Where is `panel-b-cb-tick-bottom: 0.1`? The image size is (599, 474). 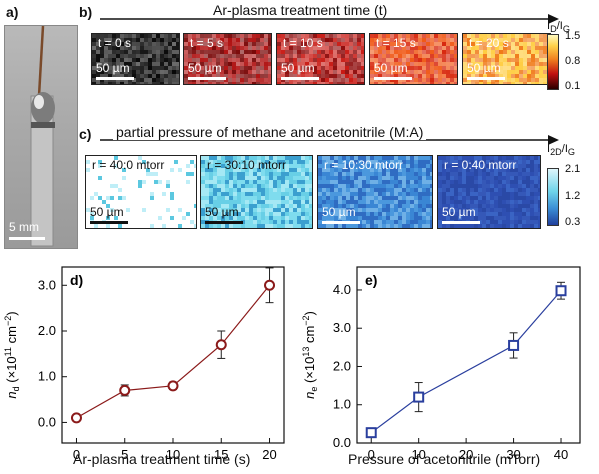
panel-b-cb-tick-bottom: 0.1 is located at coordinates (573, 86).